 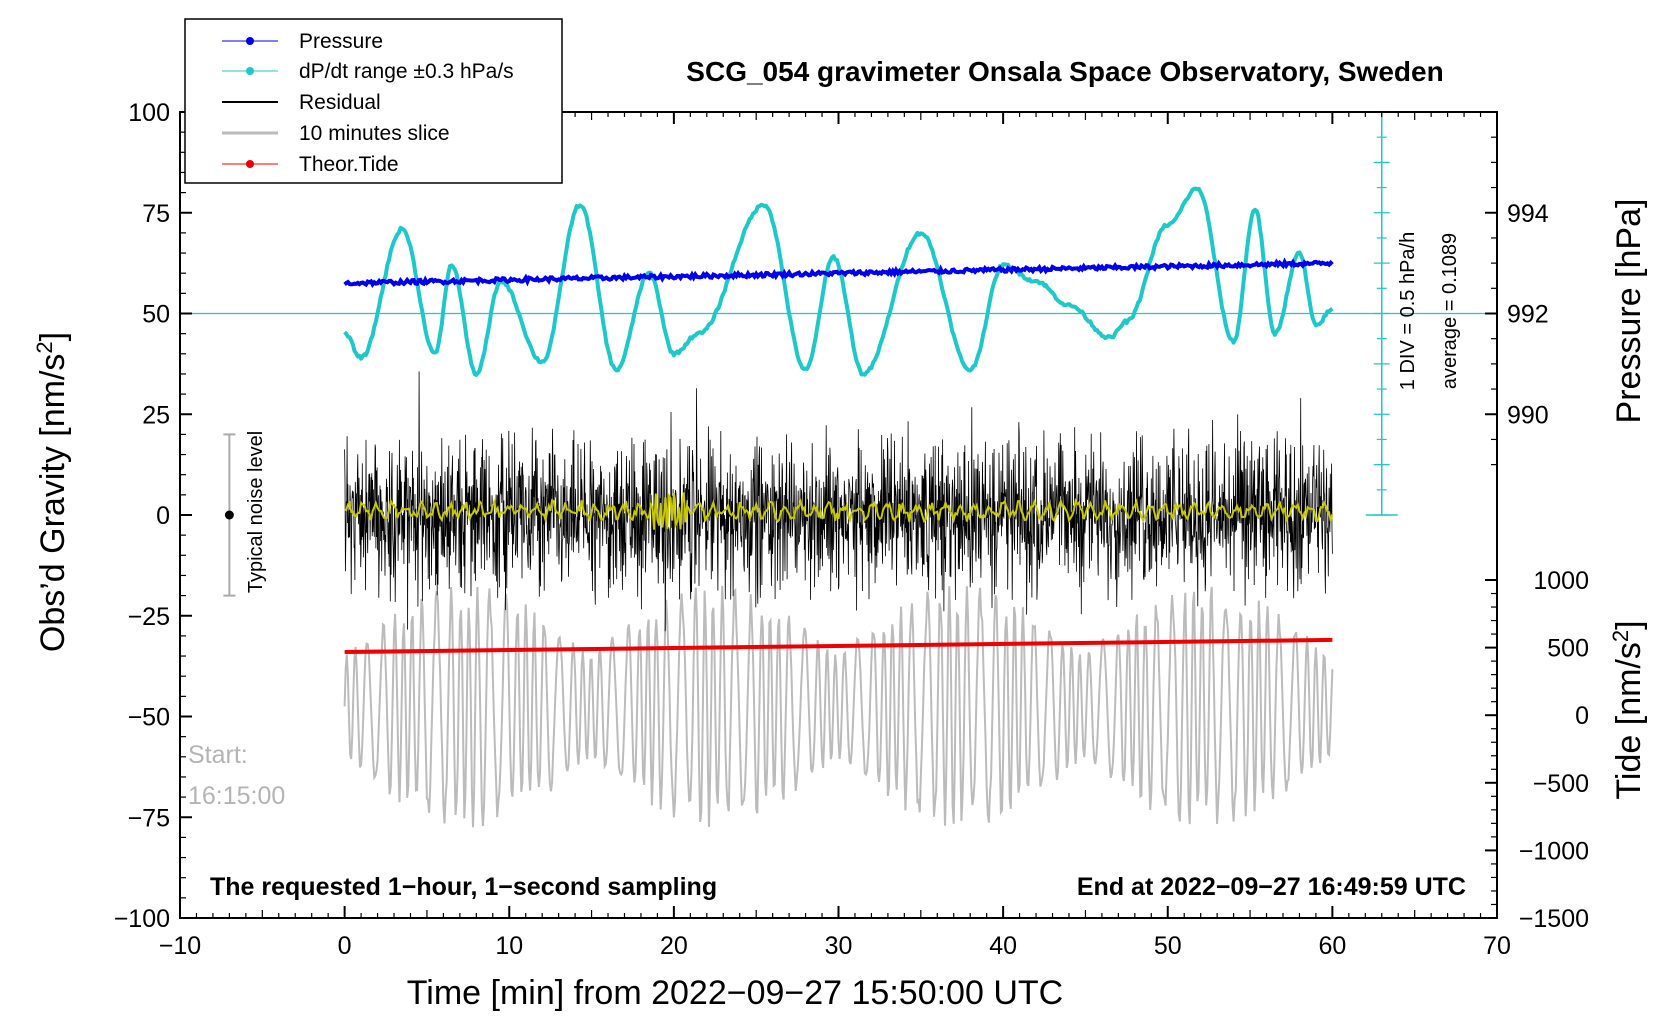 What do you see at coordinates (250, 164) in the screenshot?
I see `legend-tide-marker` at bounding box center [250, 164].